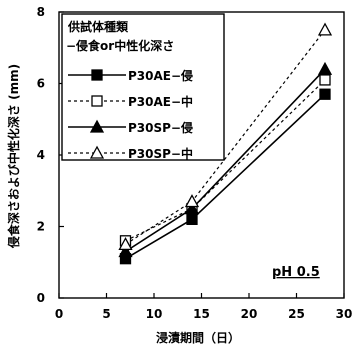 Image resolution: width=354 pixels, height=349 pixels. I want to click on x-tick-label: 15, so click(201, 314).